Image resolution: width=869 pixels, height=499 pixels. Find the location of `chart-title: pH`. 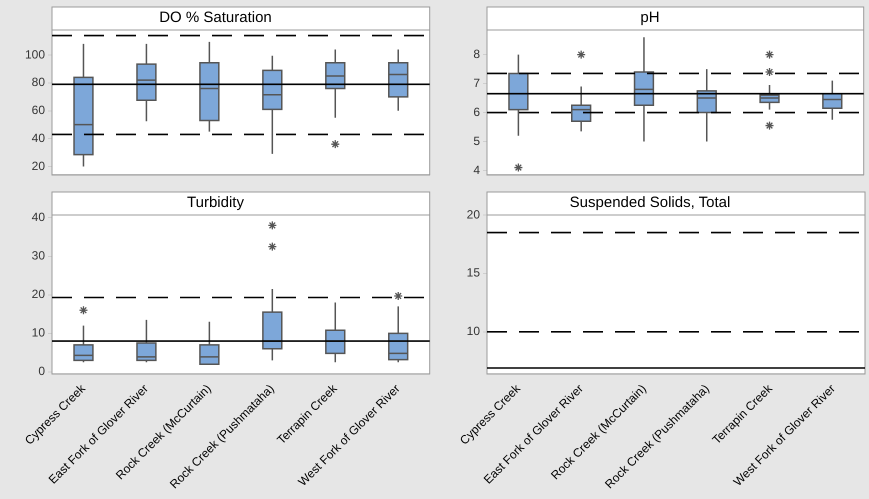

chart-title: pH is located at coordinates (650, 17).